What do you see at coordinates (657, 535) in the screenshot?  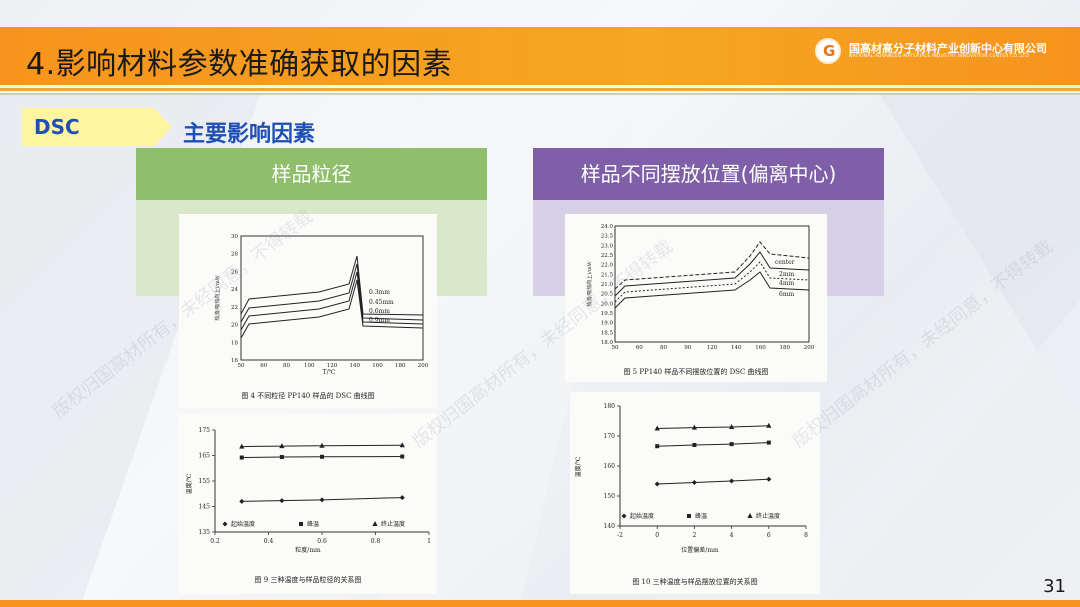 I see `fig10-xtick: 0` at bounding box center [657, 535].